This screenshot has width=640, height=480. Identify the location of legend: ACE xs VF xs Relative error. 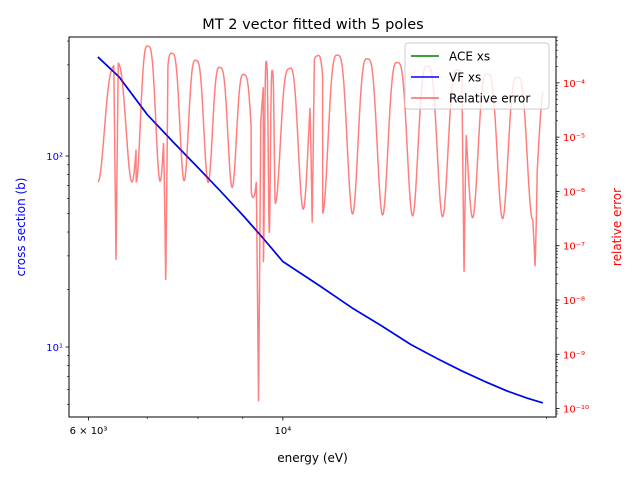
(477, 76).